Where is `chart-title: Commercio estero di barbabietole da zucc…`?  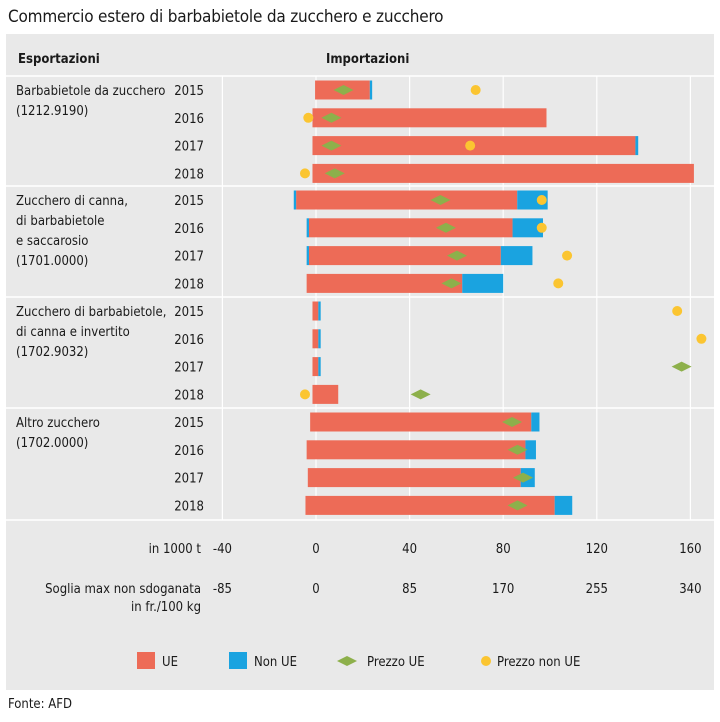
chart-title: Commercio estero di barbabietole da zucc… is located at coordinates (226, 17).